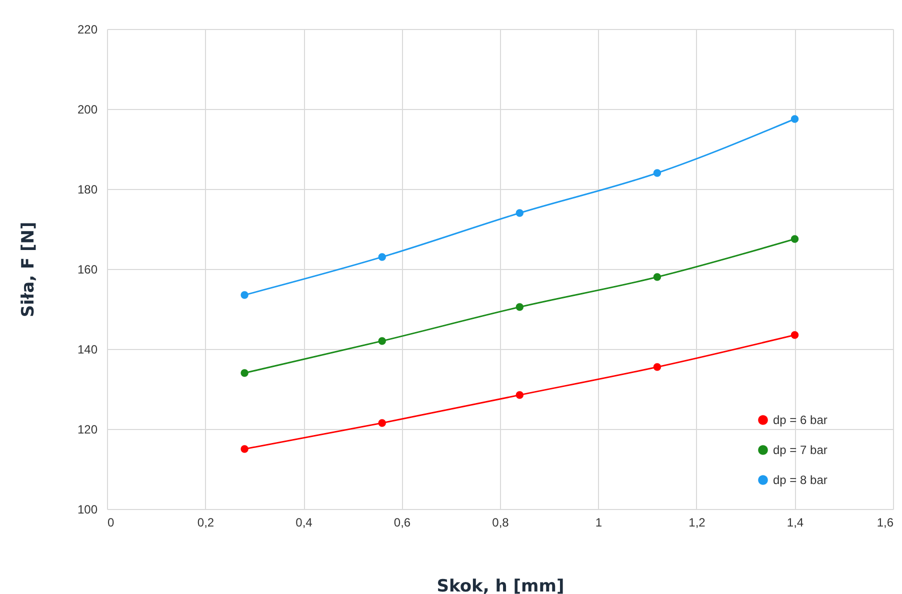 The height and width of the screenshot is (594, 902). Describe the element at coordinates (800, 450) in the screenshot. I see `legend-label: dp = 7 bar` at that location.